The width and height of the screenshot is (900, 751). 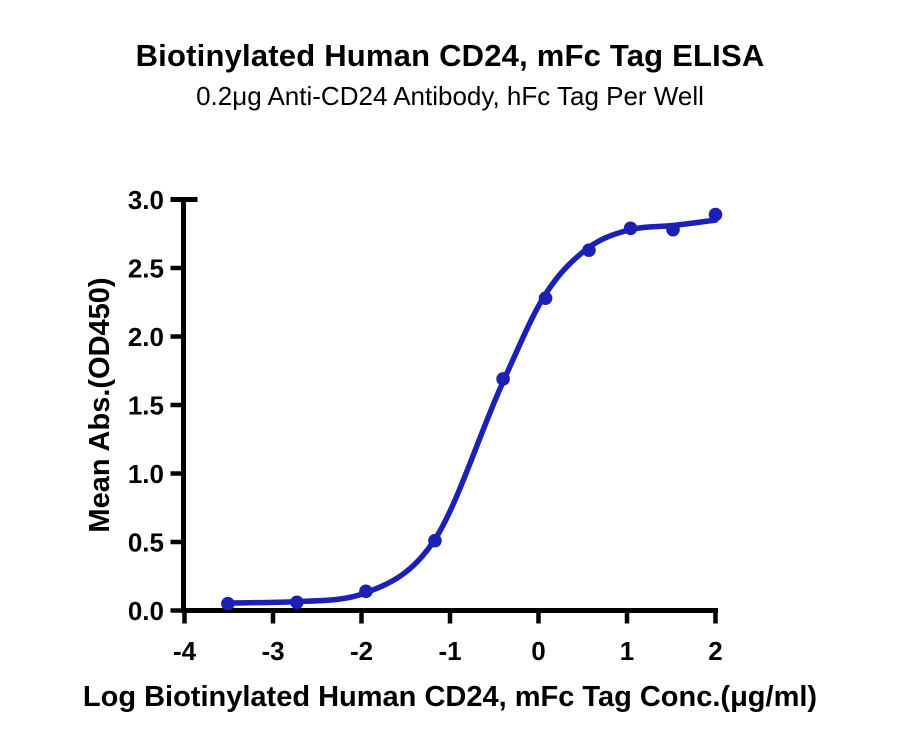 I want to click on x-tick-label: 0, so click(x=538, y=651).